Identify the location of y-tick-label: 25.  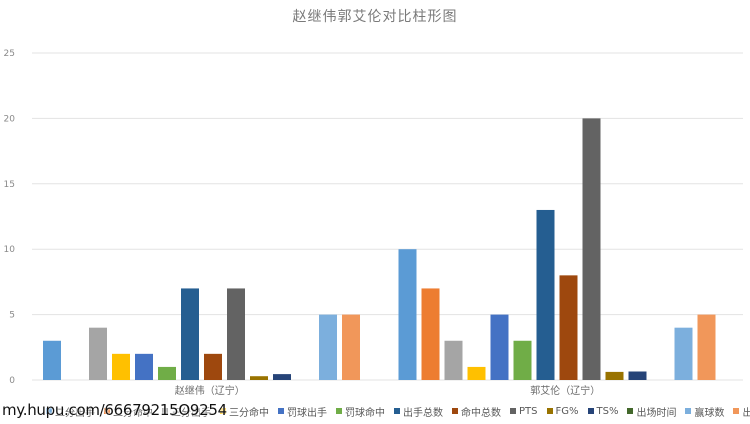
(9, 54).